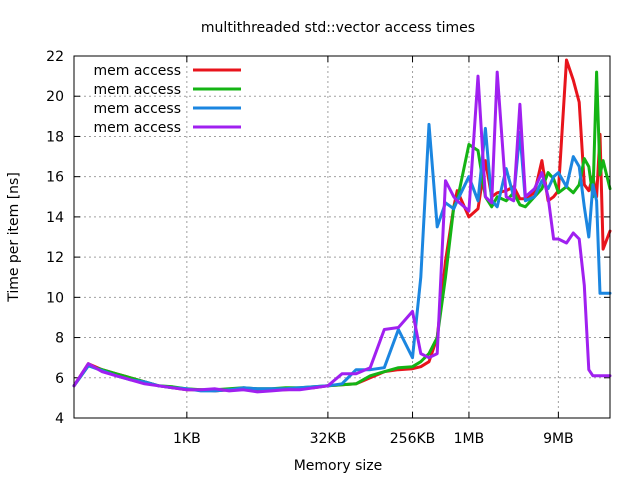 This screenshot has height=480, width=640. Describe the element at coordinates (55, 97) in the screenshot. I see `y-tick-label: 20` at that location.